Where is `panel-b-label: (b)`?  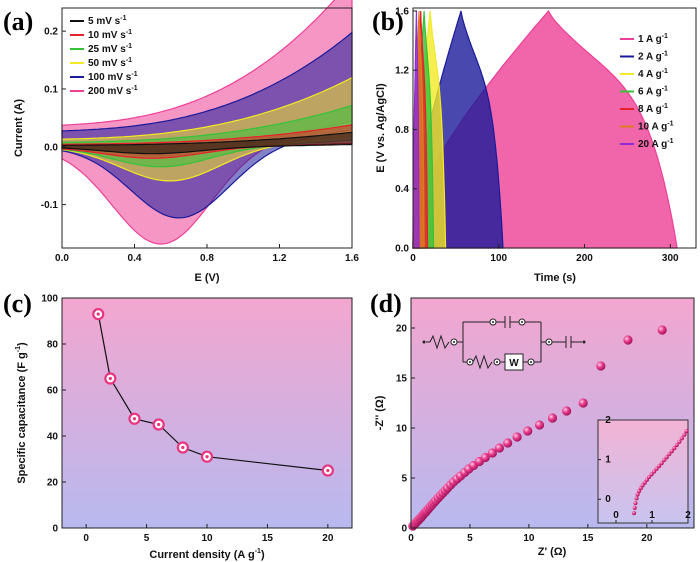 panel-b-label: (b) is located at coordinates (388, 21).